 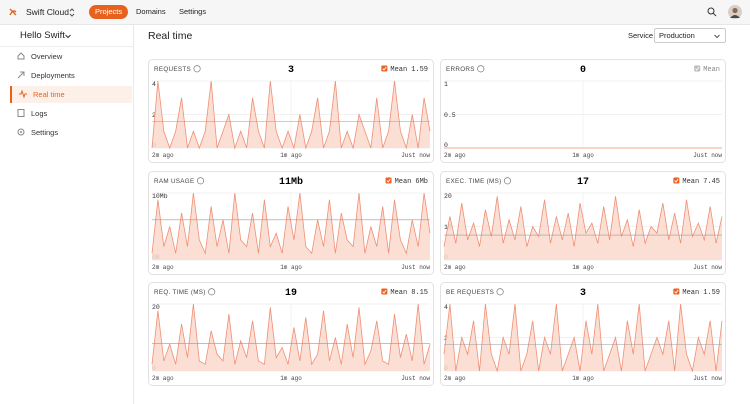 I want to click on tab-settings: Settings, so click(x=193, y=11).